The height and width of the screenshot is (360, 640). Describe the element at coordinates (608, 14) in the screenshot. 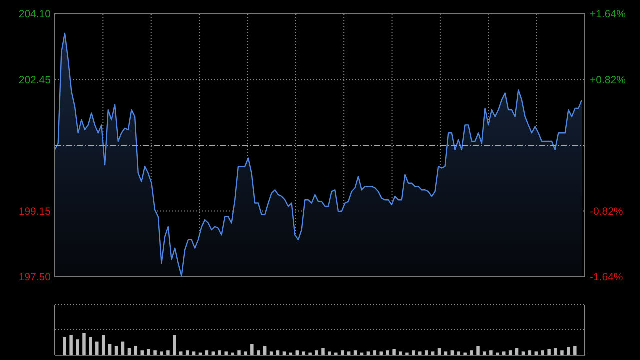

I see `y2-tick-label: +1.64%` at that location.